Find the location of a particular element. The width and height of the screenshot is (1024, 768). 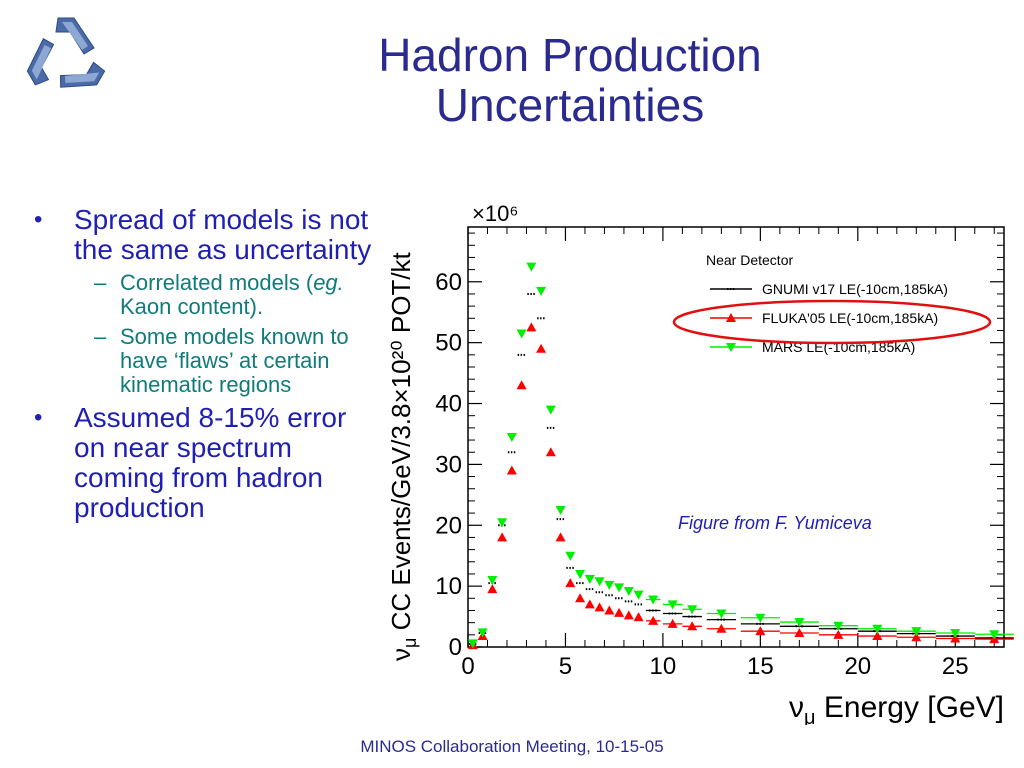

sub-bullet-pre: Correlated models ( is located at coordinates (217, 282).